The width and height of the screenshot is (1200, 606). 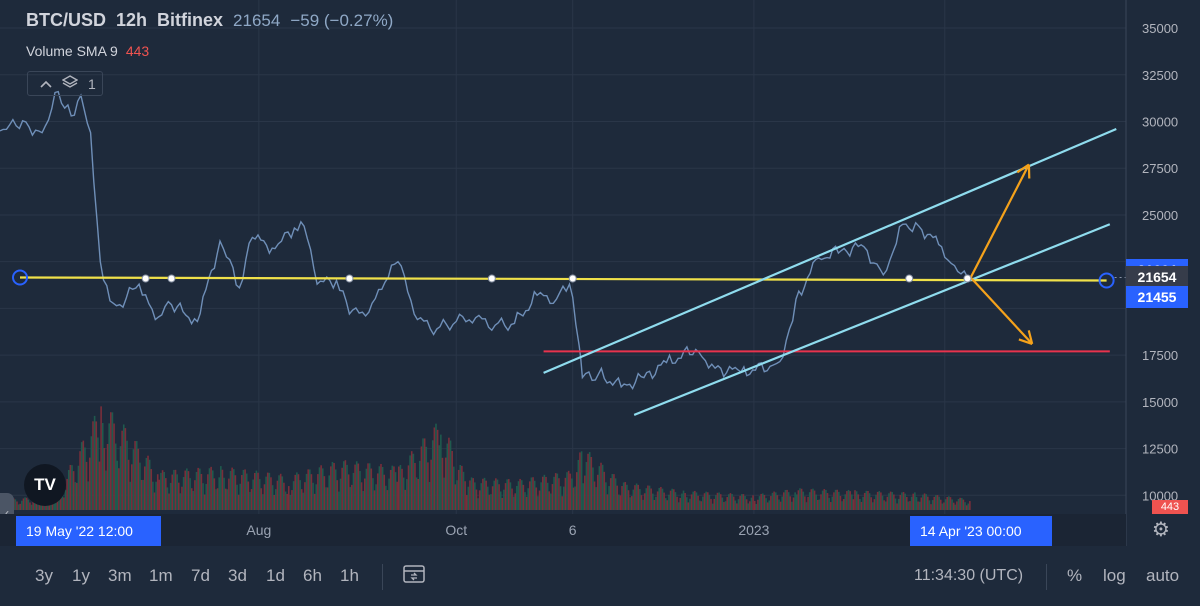 I want to click on legend-collapse-button: 1, so click(x=65, y=83).